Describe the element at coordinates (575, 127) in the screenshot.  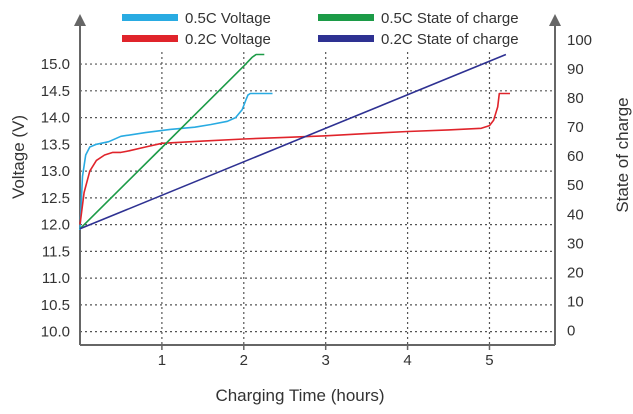
I see `right-tick-label: 70` at that location.